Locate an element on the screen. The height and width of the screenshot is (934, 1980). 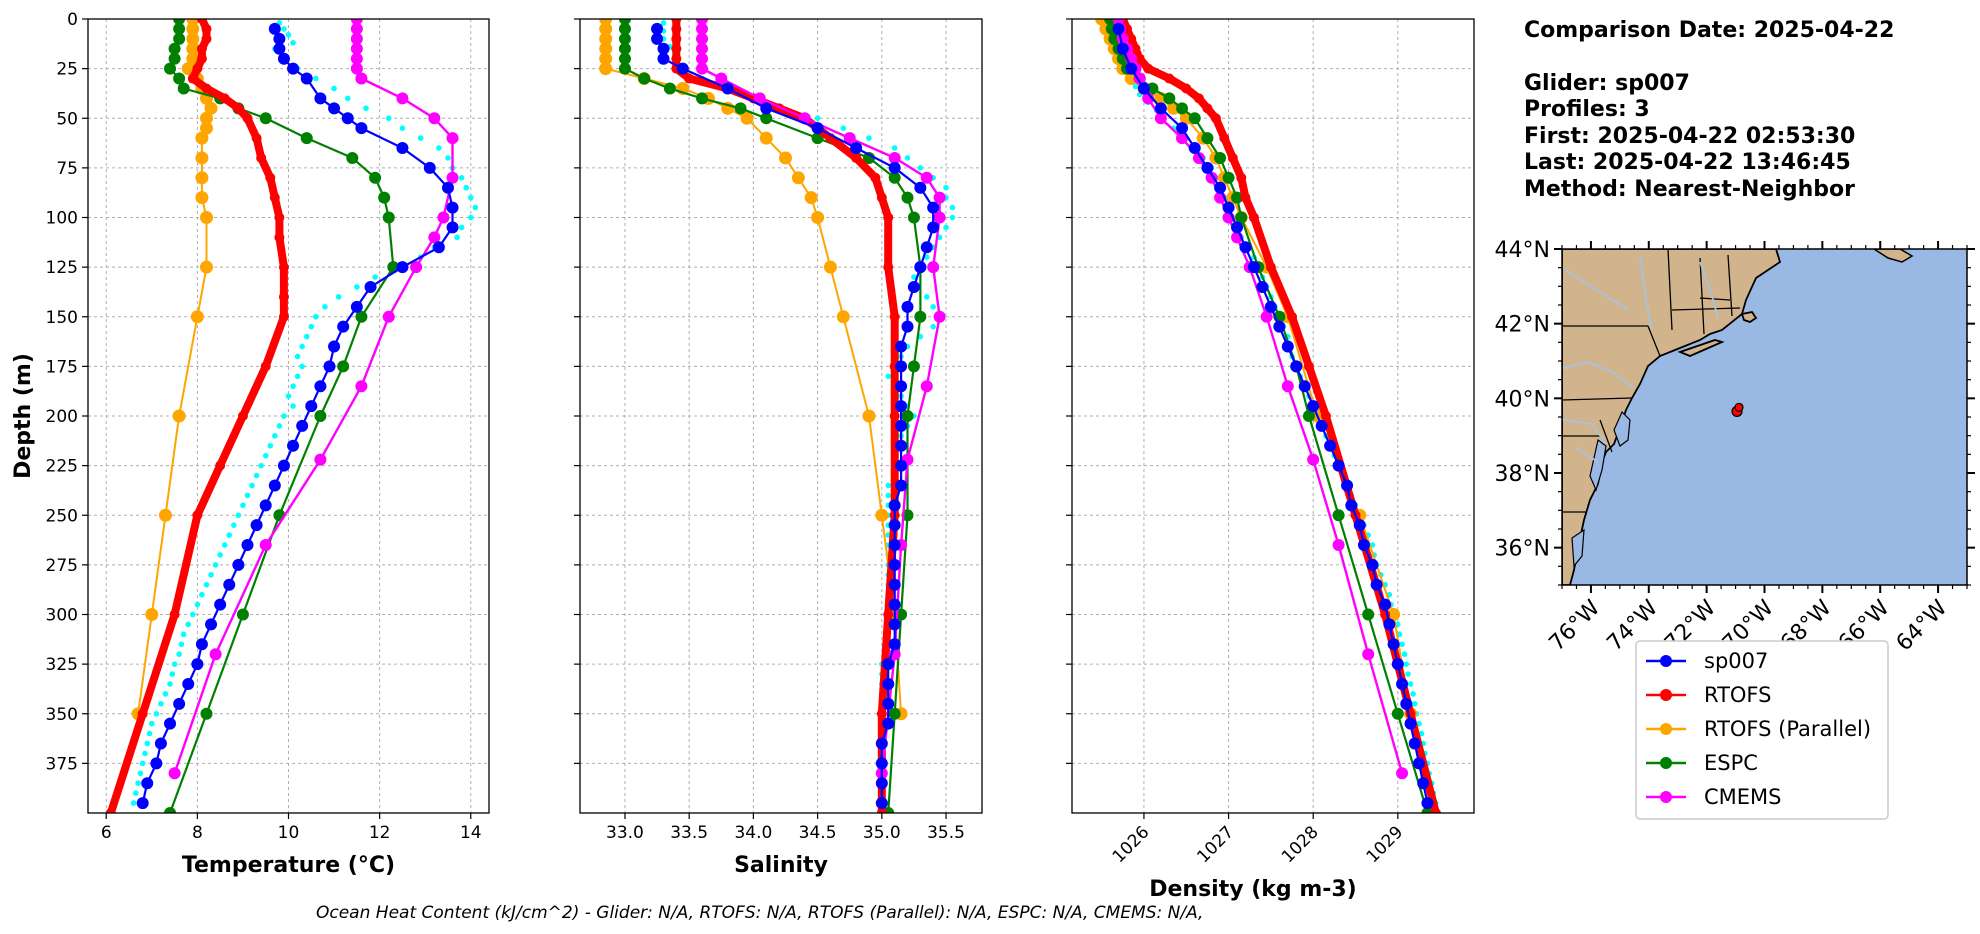
x-tick-label: 33.0 is located at coordinates (625, 833).